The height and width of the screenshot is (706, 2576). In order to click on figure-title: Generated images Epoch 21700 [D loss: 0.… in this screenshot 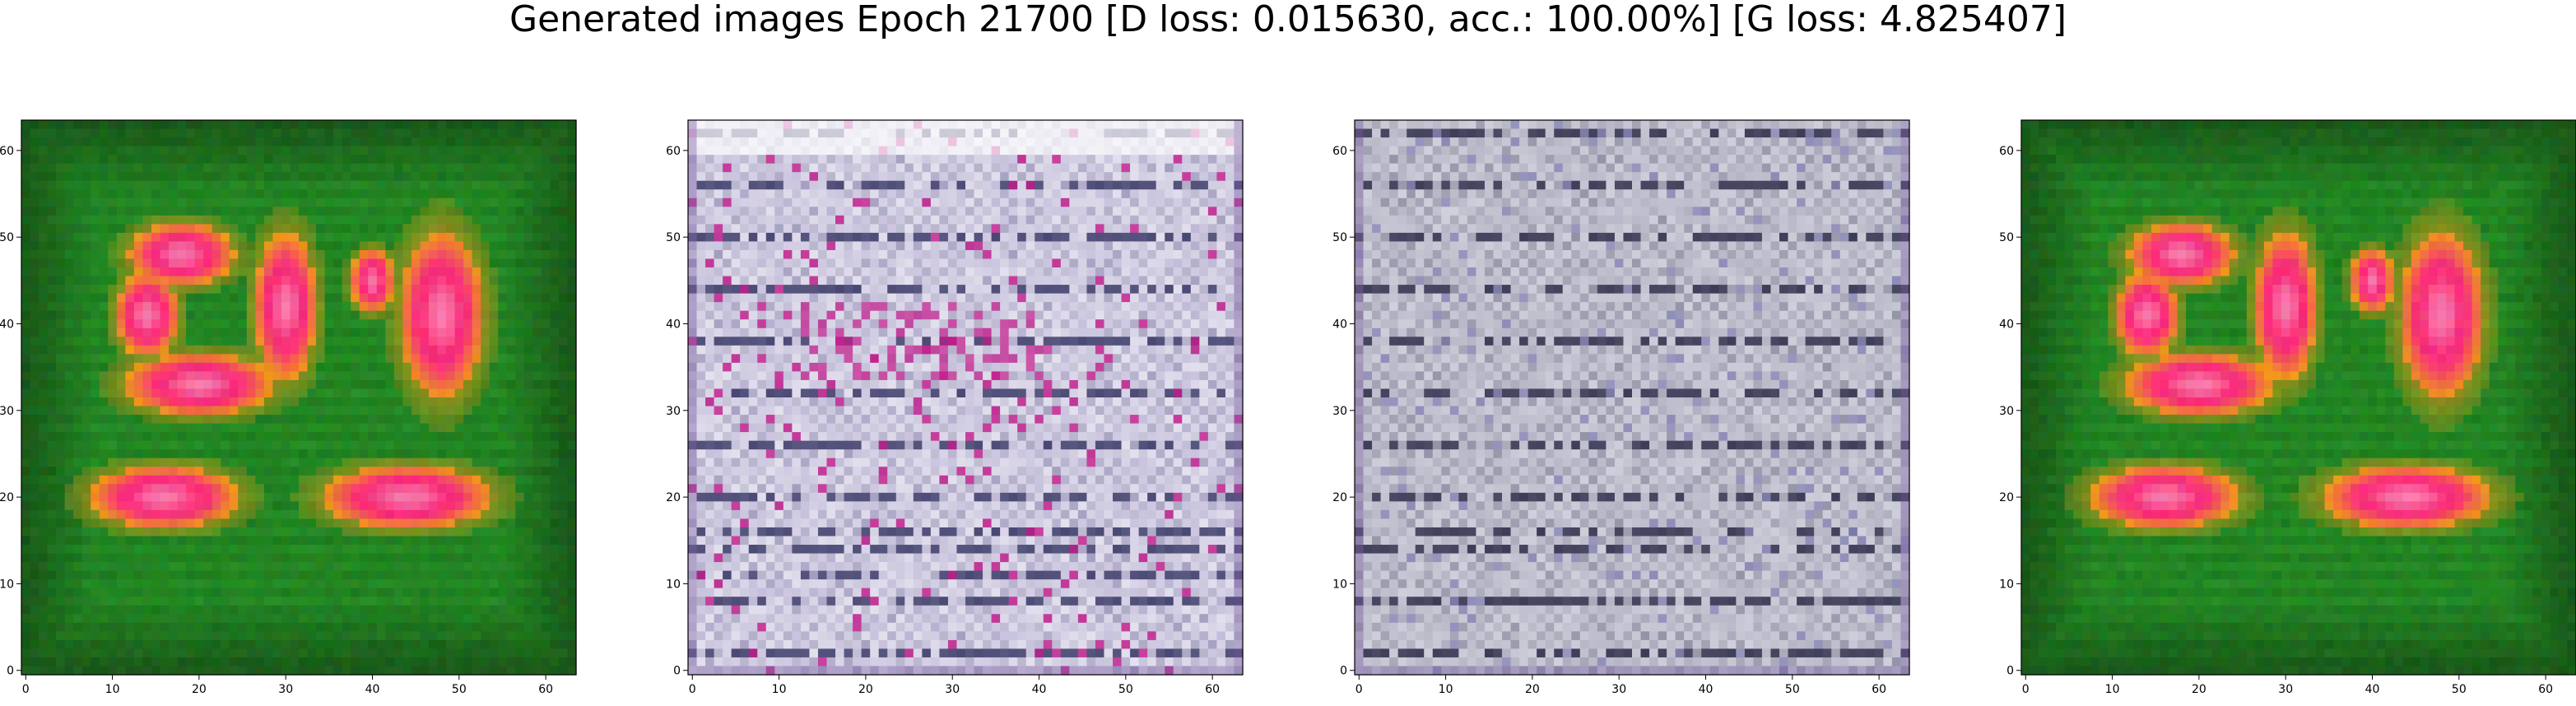, I will do `click(1288, 19)`.